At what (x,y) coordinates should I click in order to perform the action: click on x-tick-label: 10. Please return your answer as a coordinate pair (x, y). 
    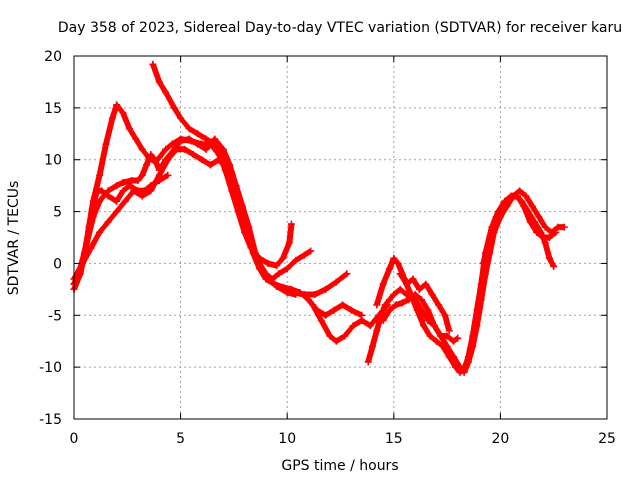
    Looking at the image, I should click on (287, 439).